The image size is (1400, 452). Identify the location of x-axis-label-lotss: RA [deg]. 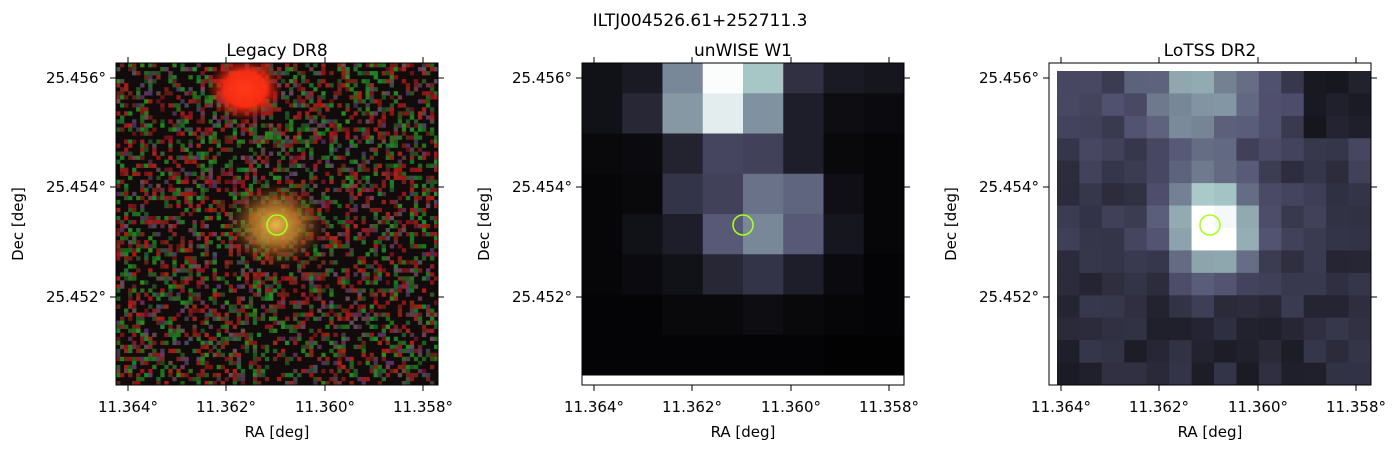
(1210, 432).